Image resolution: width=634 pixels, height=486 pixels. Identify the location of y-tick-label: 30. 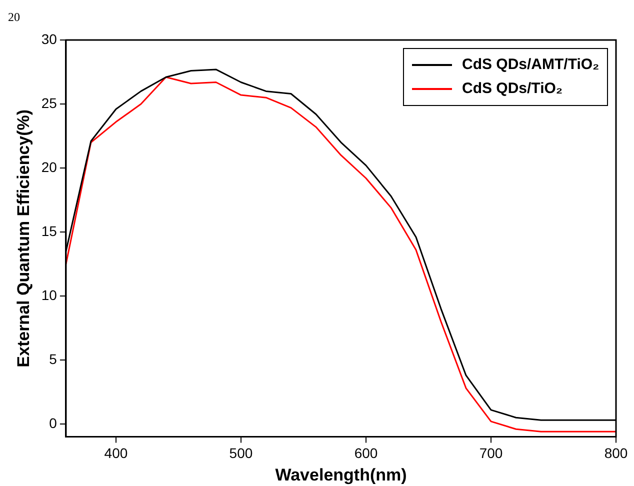
(49, 38).